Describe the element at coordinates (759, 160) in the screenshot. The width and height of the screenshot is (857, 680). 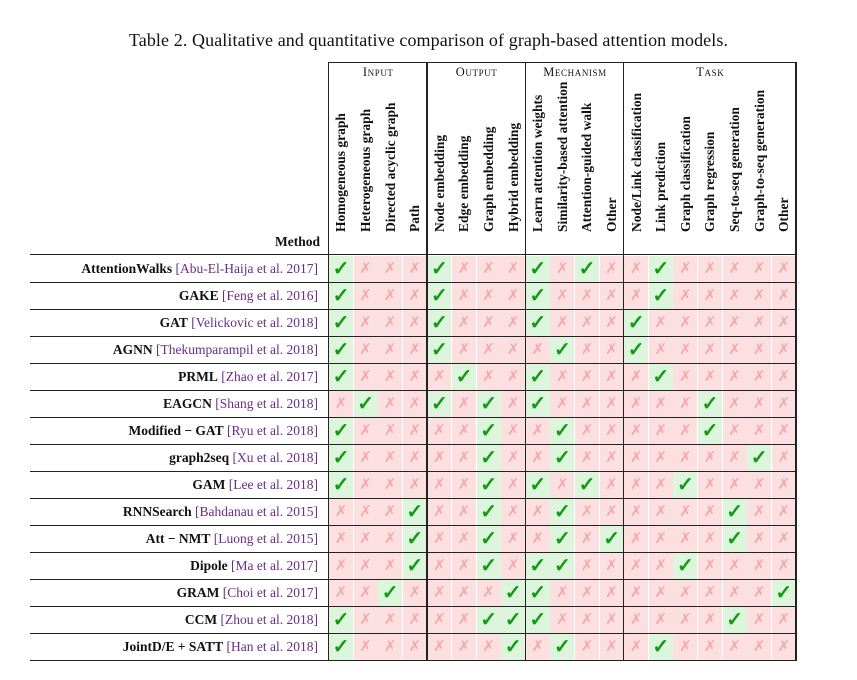
I see `column-header-label: Graph-to-seq generation` at that location.